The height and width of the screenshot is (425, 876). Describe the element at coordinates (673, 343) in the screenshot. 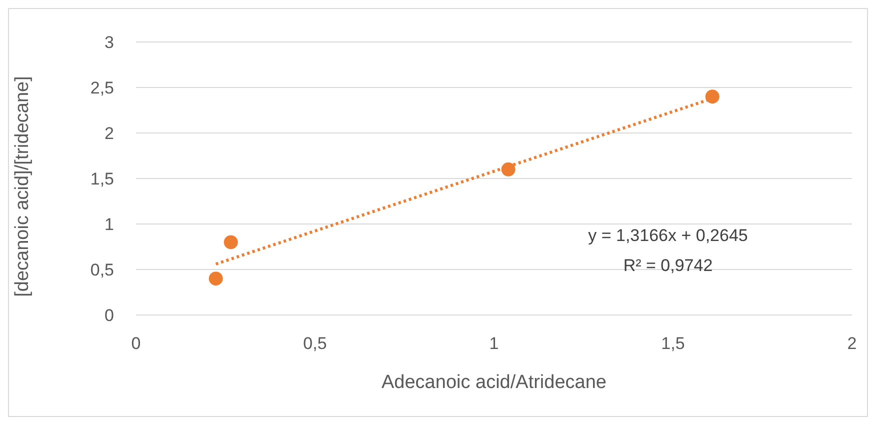

I see `x-tick-label: 1,5` at that location.